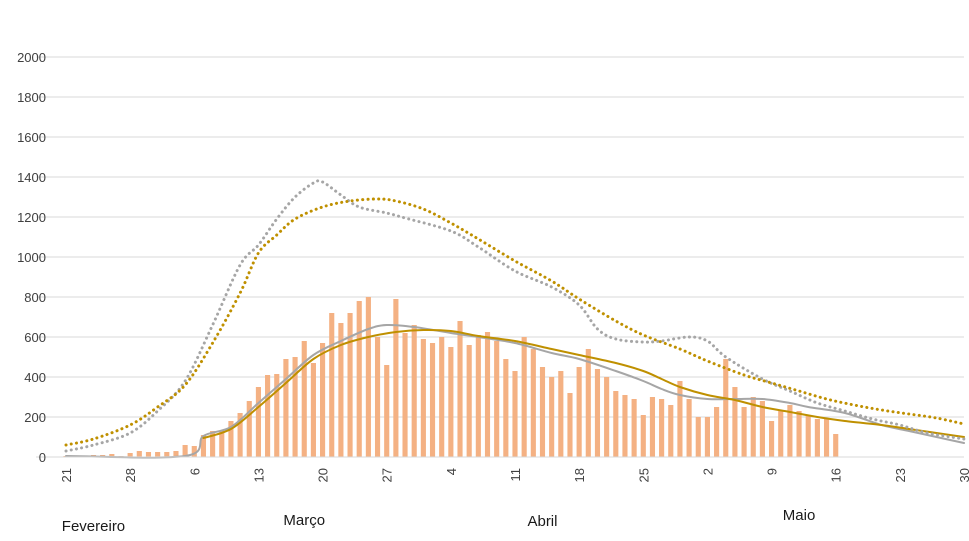  Describe the element at coordinates (515, 475) in the screenshot. I see `x-tick-label: 11` at that location.